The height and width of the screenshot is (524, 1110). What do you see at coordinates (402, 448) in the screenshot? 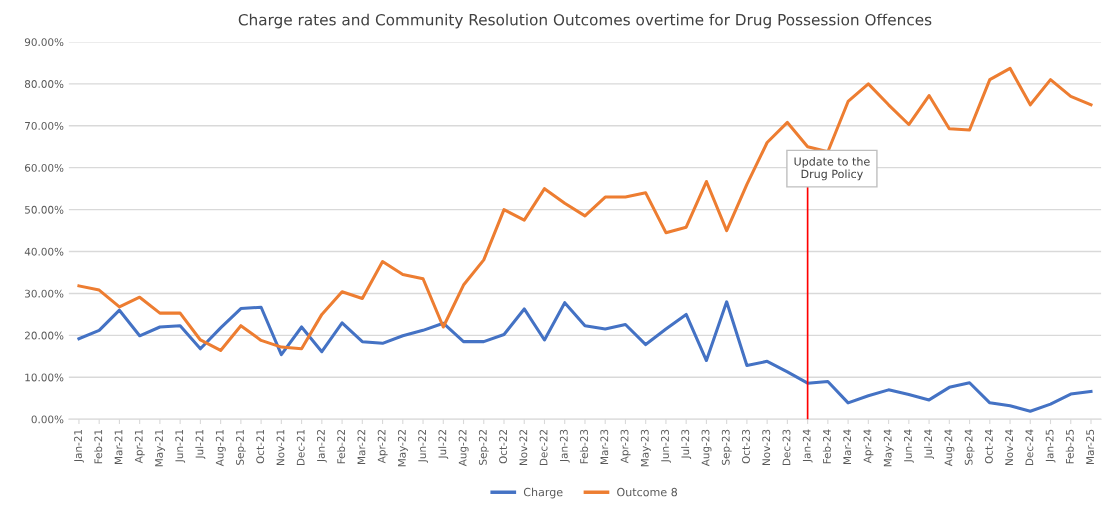
I see `x-tick-label: May-22` at bounding box center [402, 448].